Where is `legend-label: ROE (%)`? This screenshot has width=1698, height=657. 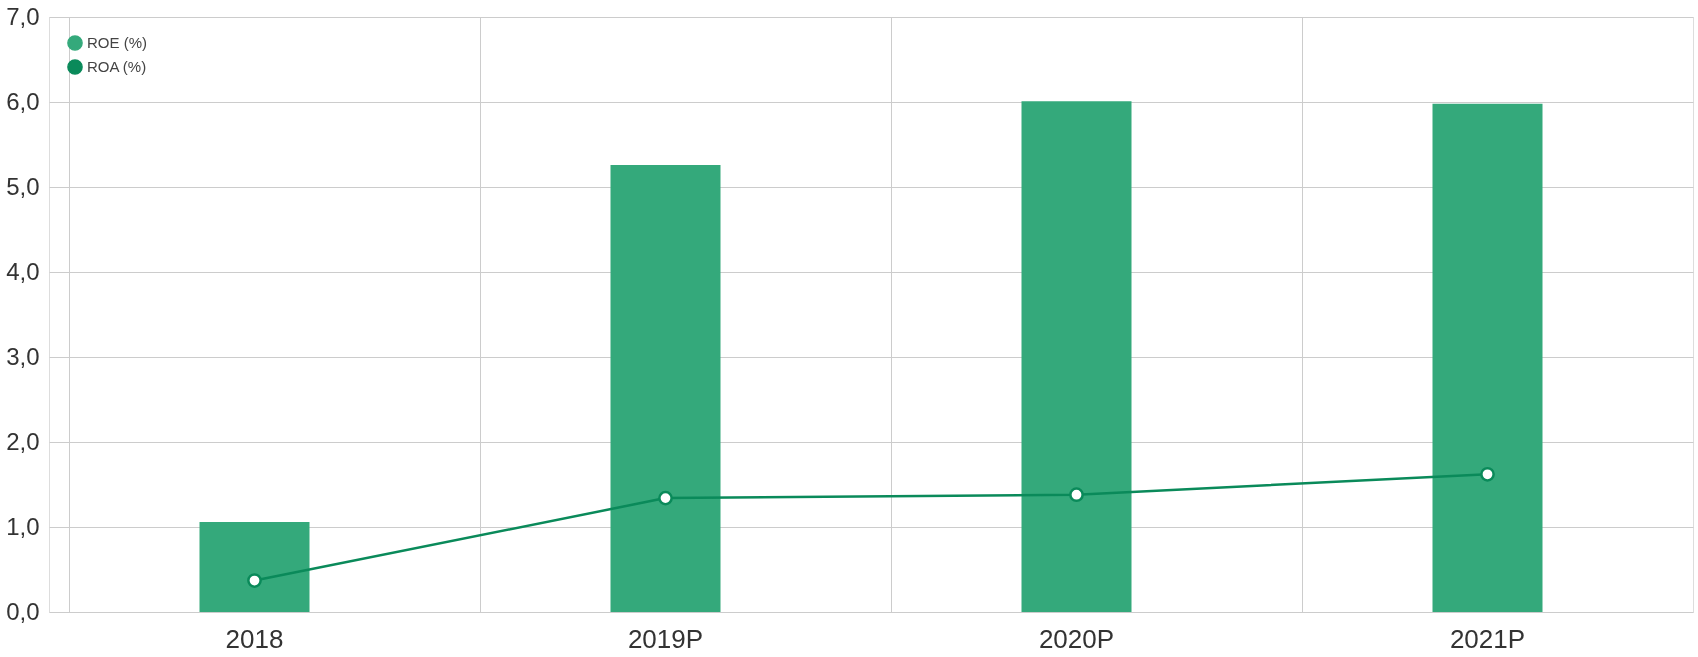
legend-label: ROE (%) is located at coordinates (117, 42).